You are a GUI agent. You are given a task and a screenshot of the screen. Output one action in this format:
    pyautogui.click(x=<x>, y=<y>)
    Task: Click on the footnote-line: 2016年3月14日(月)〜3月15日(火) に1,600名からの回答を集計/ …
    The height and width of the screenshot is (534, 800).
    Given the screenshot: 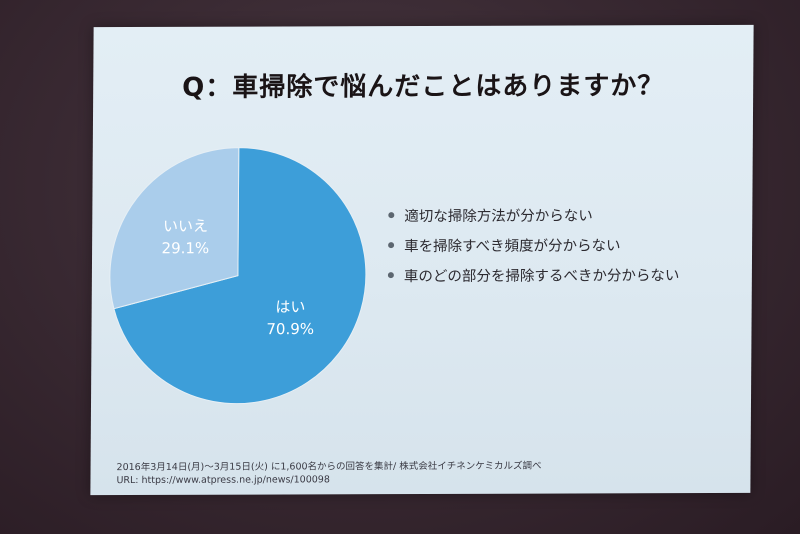 What is the action you would take?
    pyautogui.click(x=329, y=467)
    